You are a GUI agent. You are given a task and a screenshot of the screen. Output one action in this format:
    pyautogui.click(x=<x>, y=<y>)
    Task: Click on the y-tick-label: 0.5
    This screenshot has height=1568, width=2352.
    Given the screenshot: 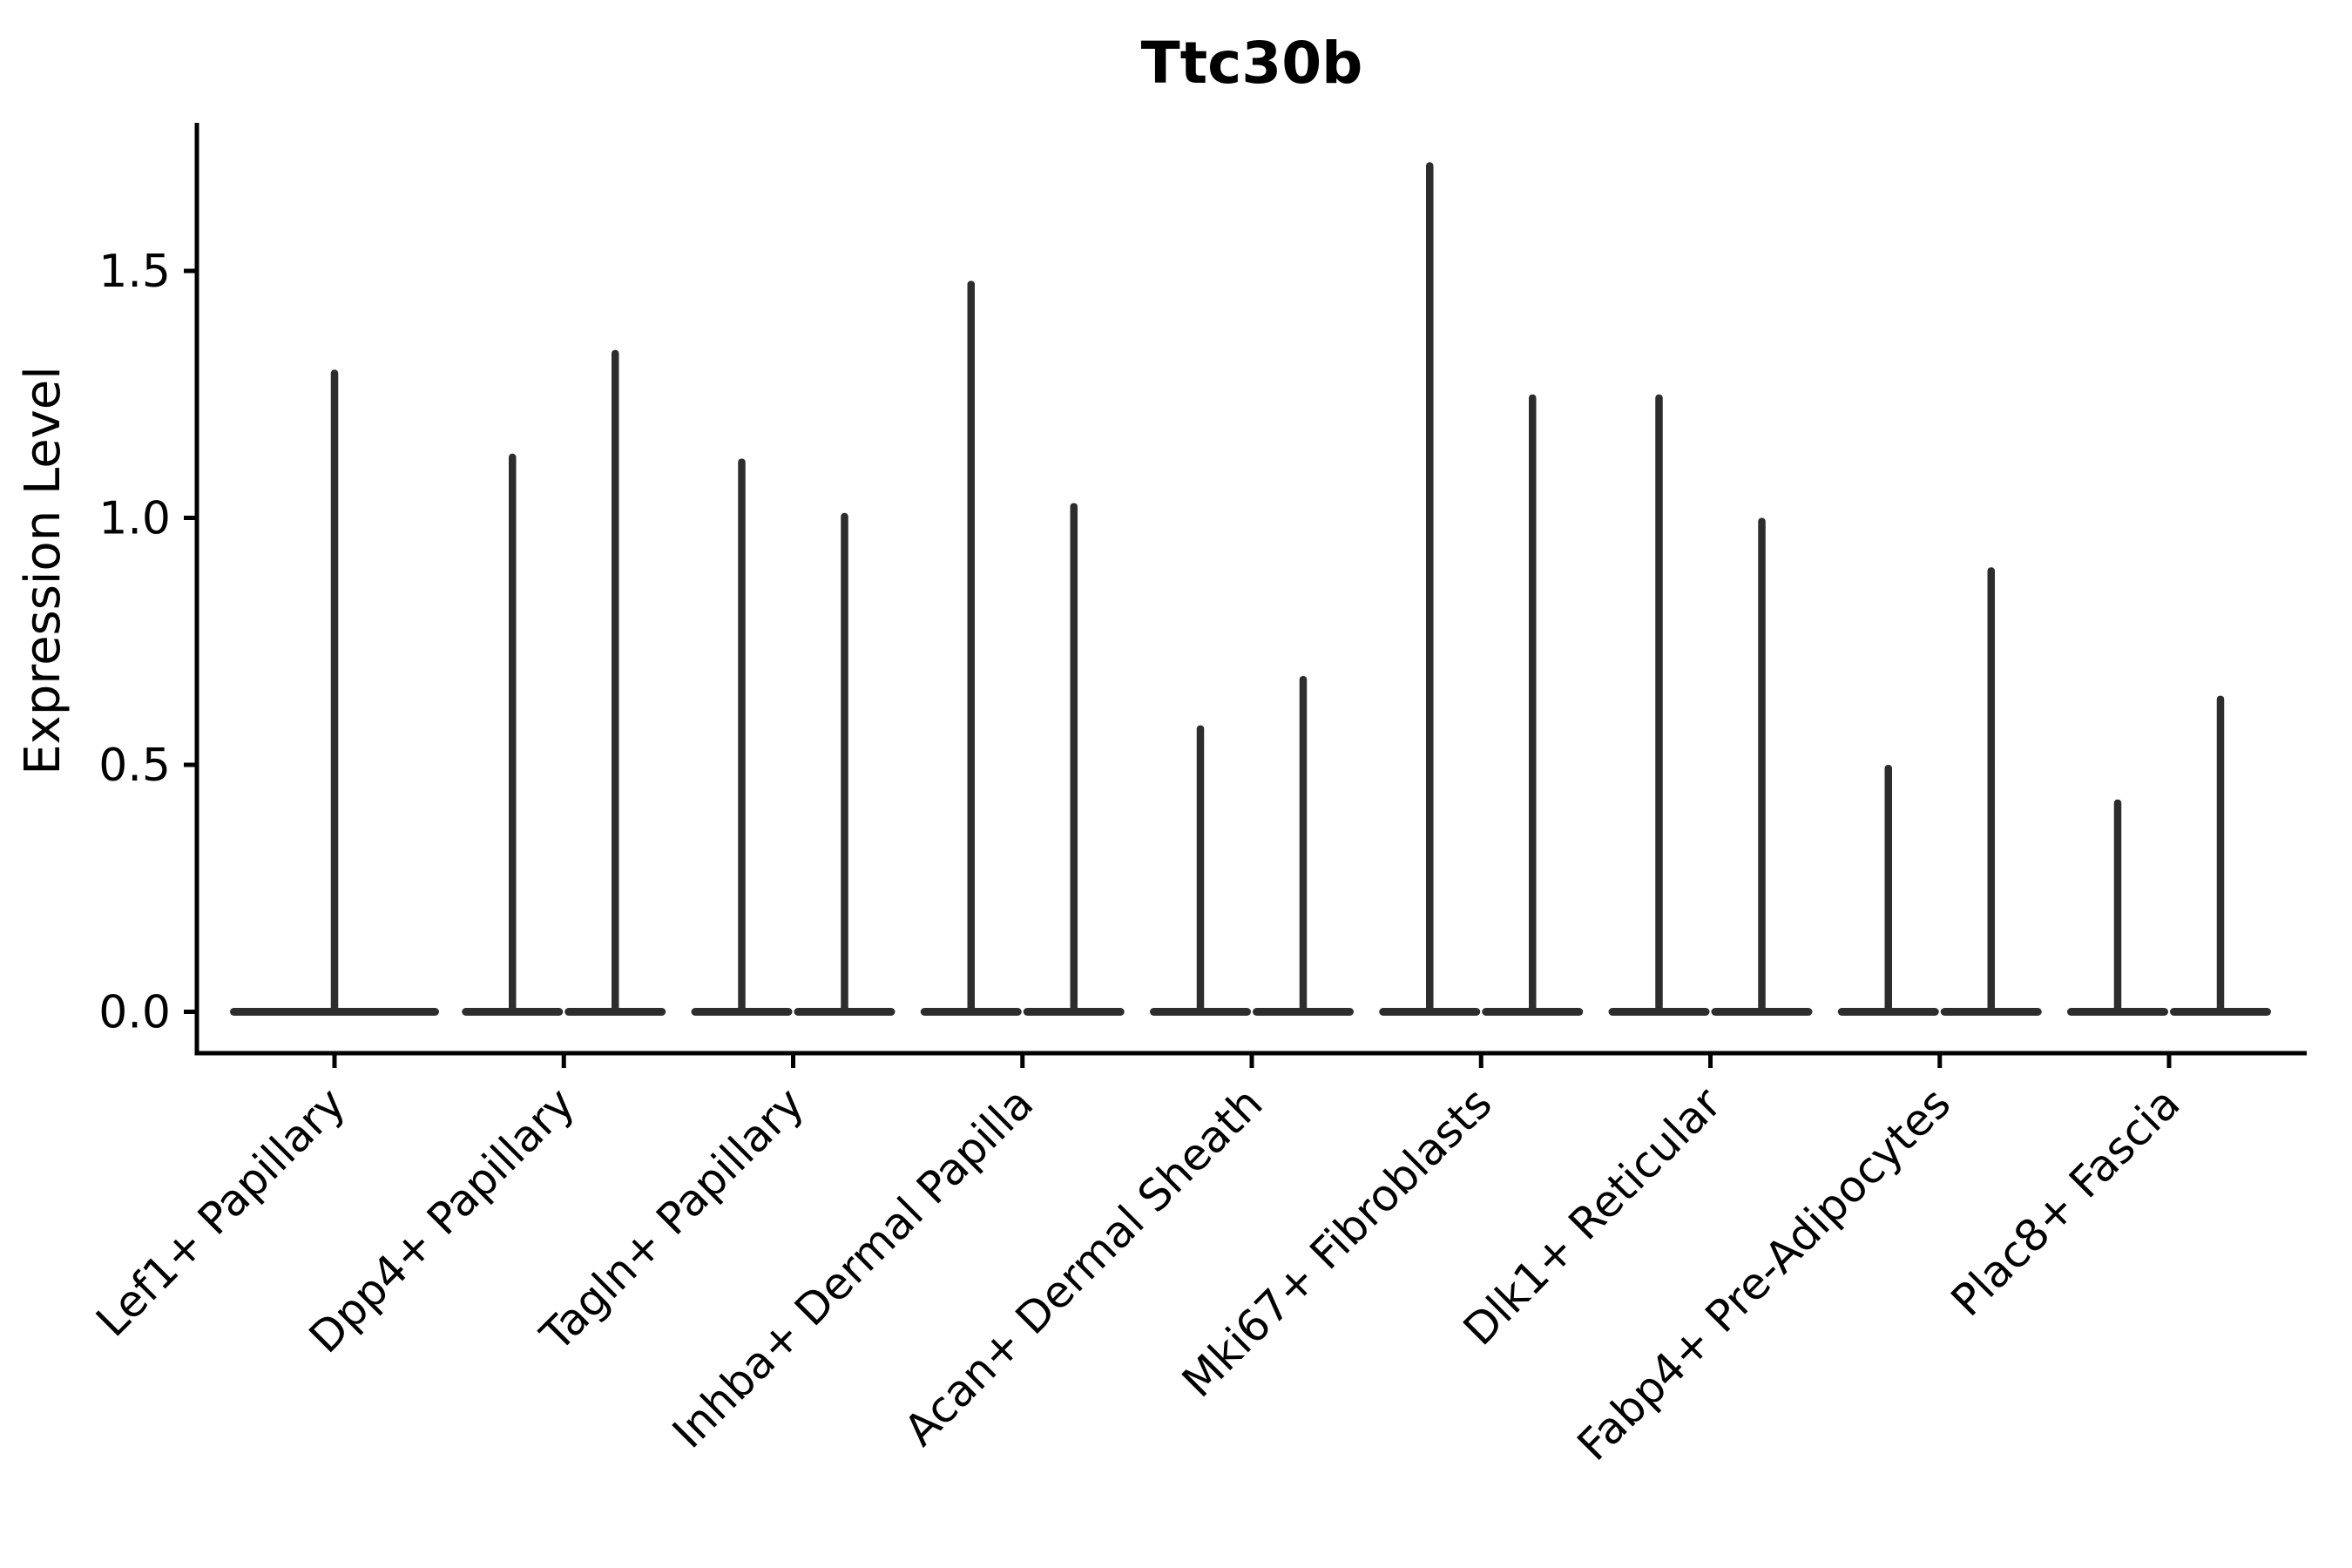 What is the action you would take?
    pyautogui.click(x=134, y=766)
    